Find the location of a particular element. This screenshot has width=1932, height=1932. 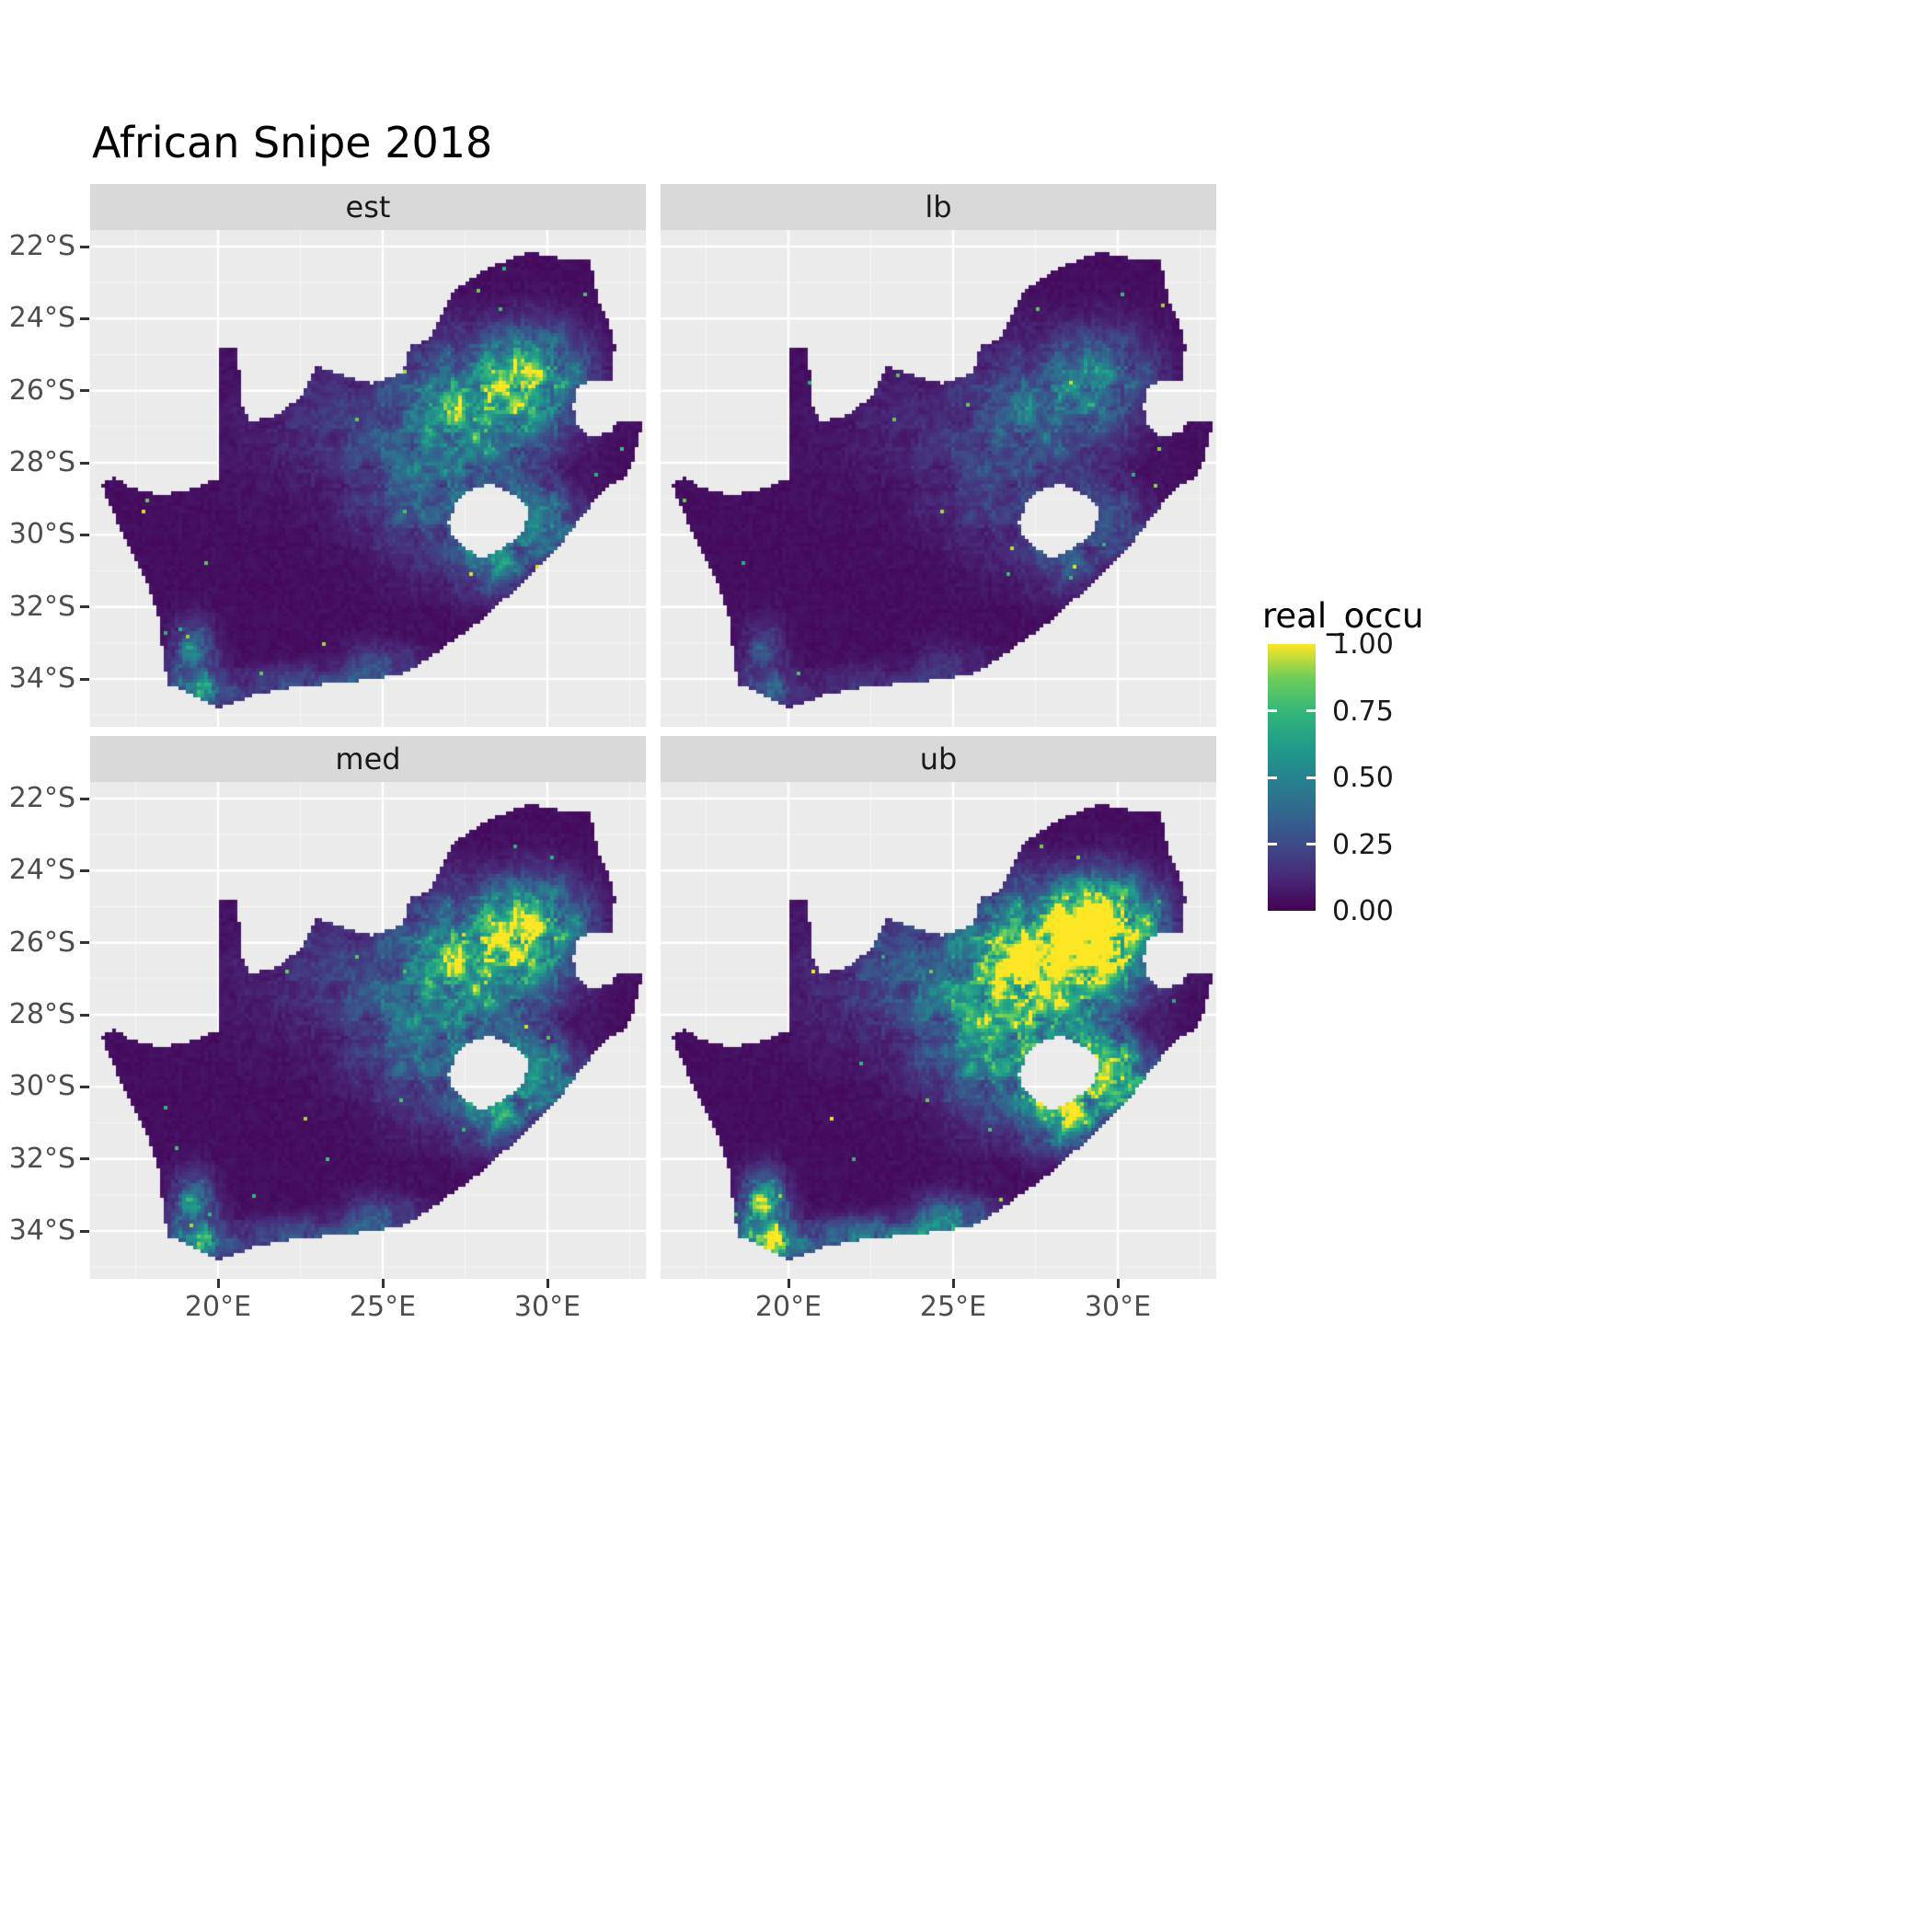

legend-tick-label: 0.00 is located at coordinates (1363, 911).